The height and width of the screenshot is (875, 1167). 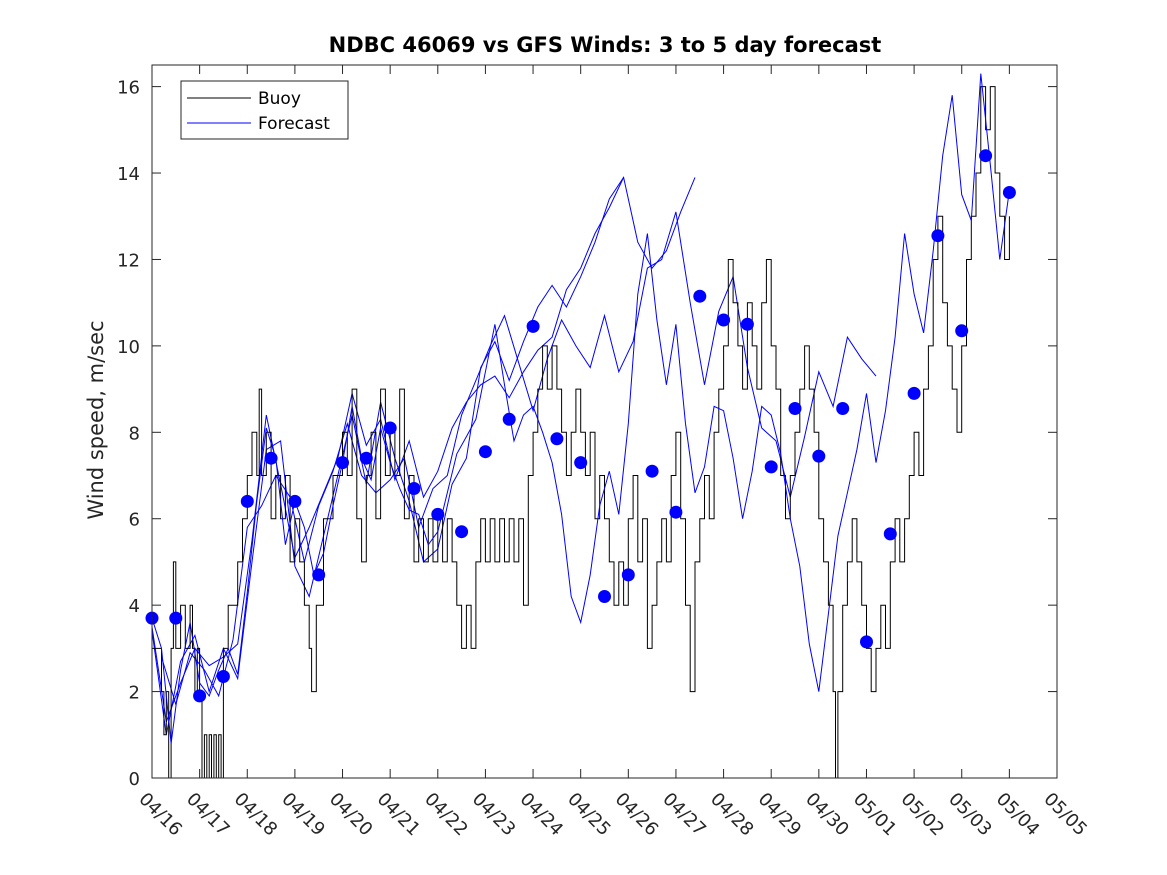 I want to click on y-tick-label: 4, so click(x=134, y=606).